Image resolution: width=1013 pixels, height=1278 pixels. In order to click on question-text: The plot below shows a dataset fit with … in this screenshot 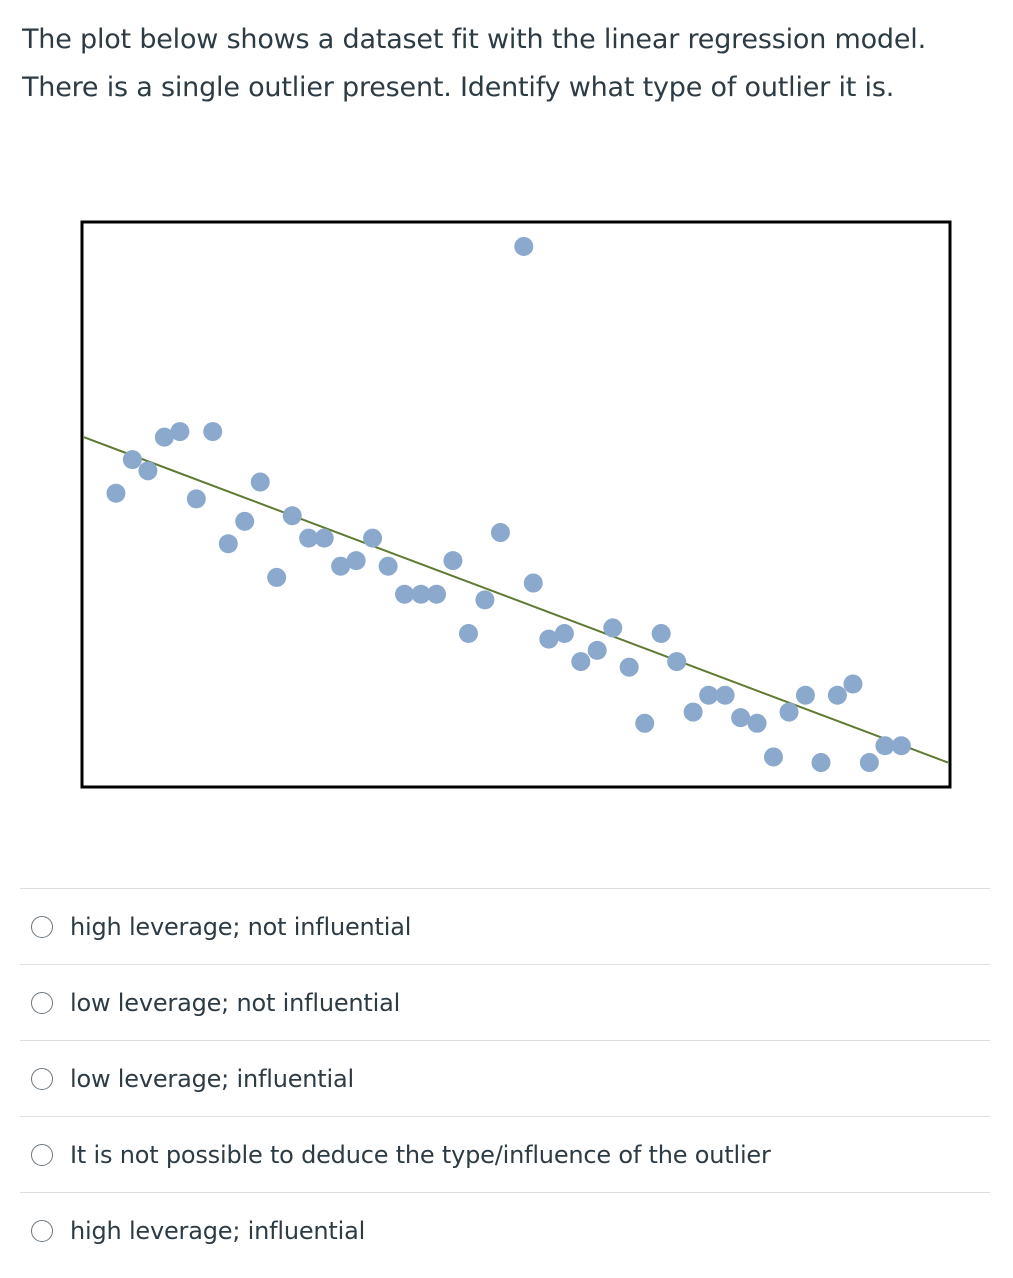, I will do `click(509, 64)`.